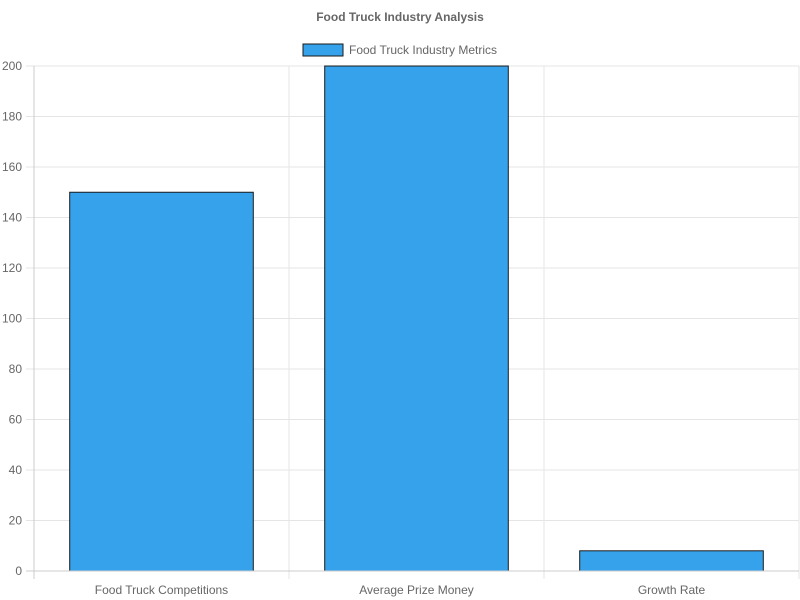  I want to click on legend-label: Food Truck Industry Metrics, so click(423, 50).